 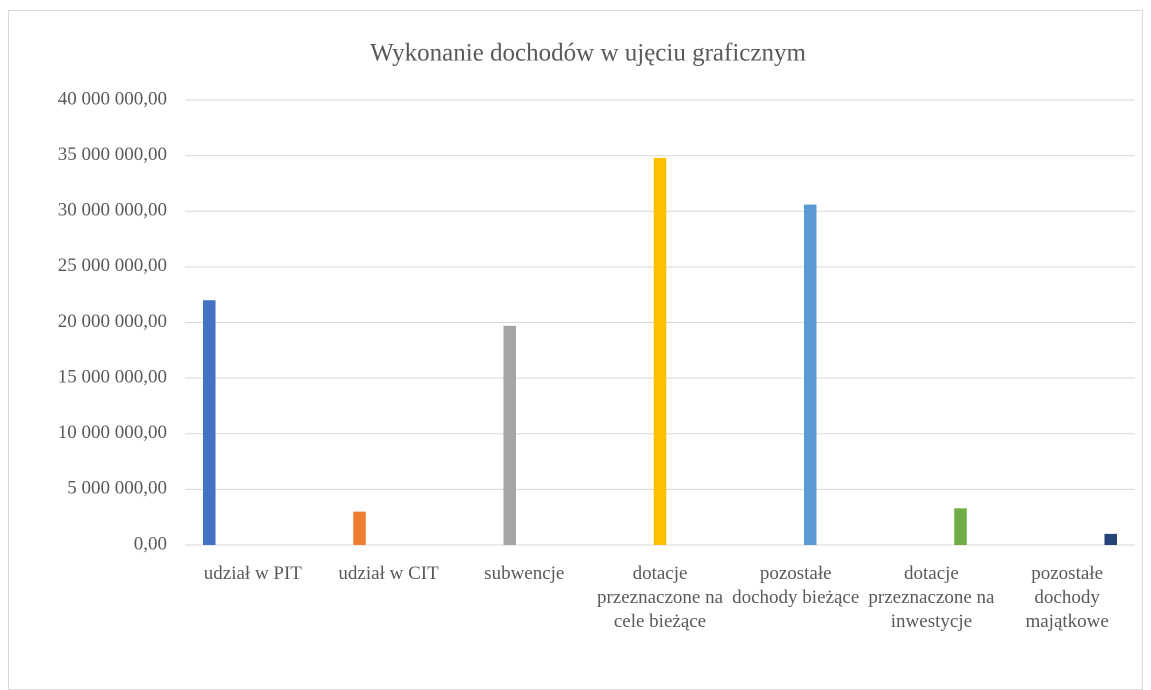 I want to click on y-tick-label: 0,00, so click(x=150, y=543).